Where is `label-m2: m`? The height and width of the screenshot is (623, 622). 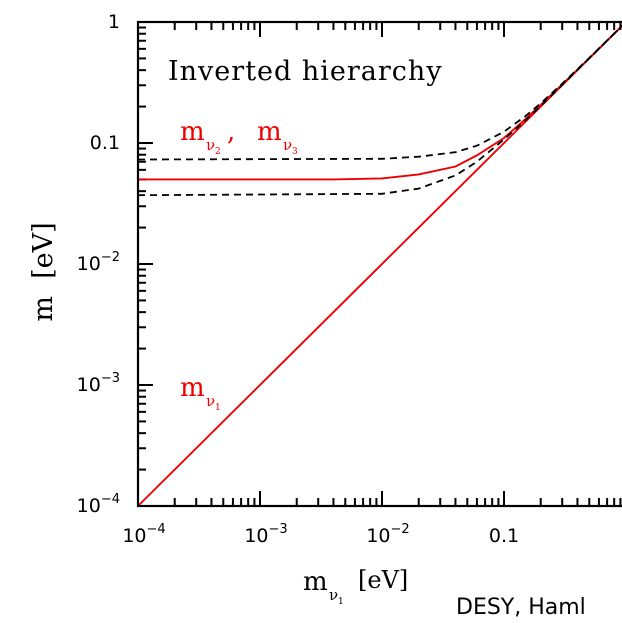 label-m2: m is located at coordinates (192, 132).